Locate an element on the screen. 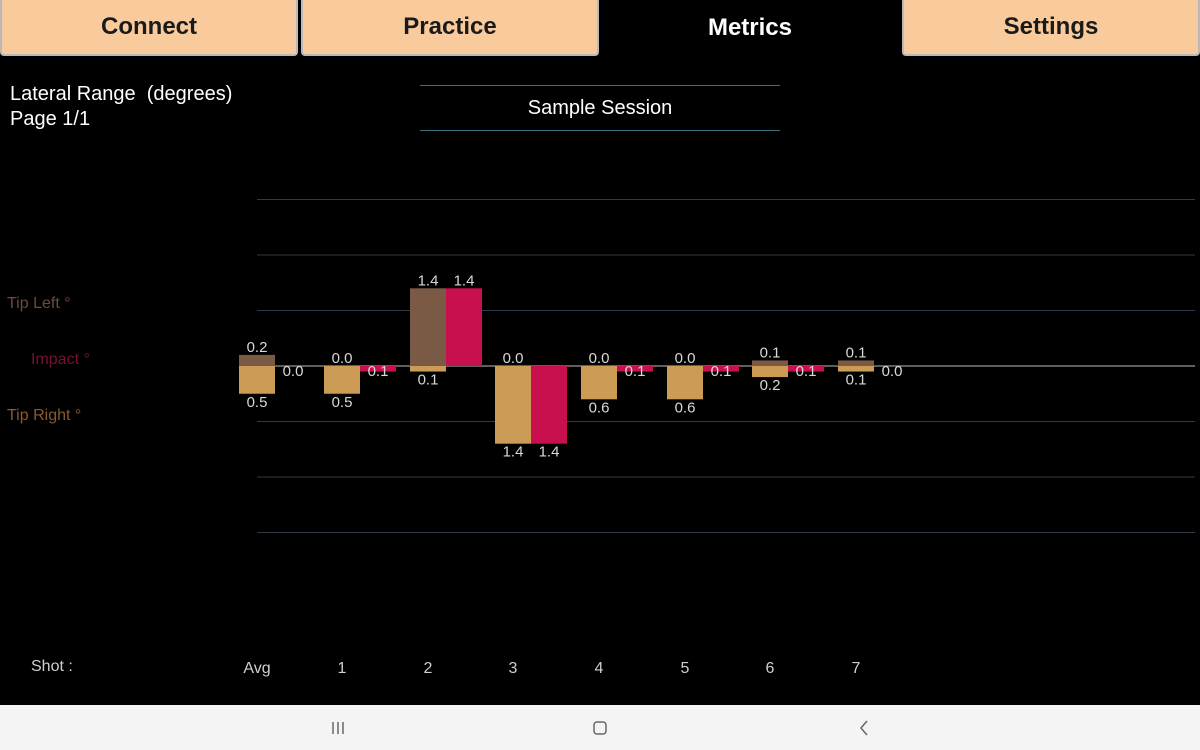 The image size is (1200, 750). home-icon is located at coordinates (600, 727).